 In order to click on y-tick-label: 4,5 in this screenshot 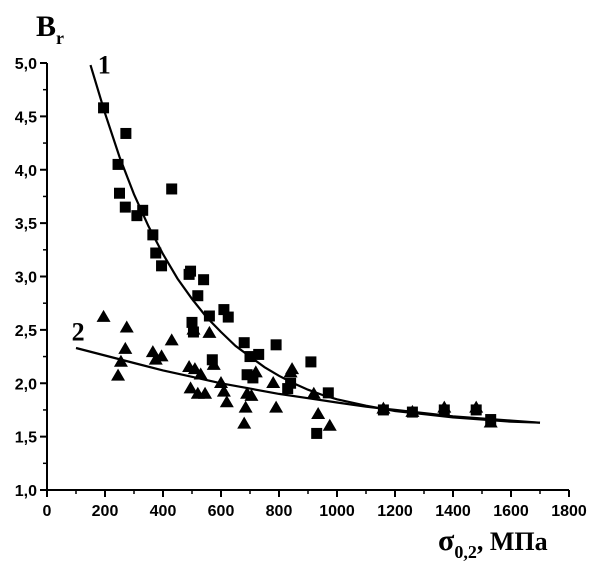, I will do `click(26, 117)`.